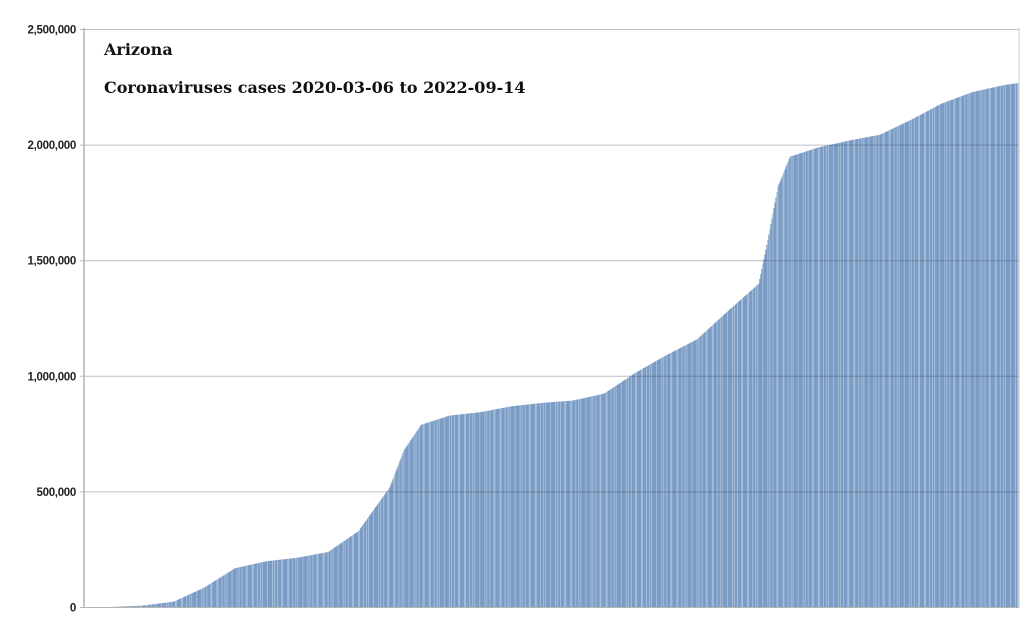 The width and height of the screenshot is (1035, 623). Describe the element at coordinates (52, 377) in the screenshot. I see `y-tick-label: 1,000,000` at that location.